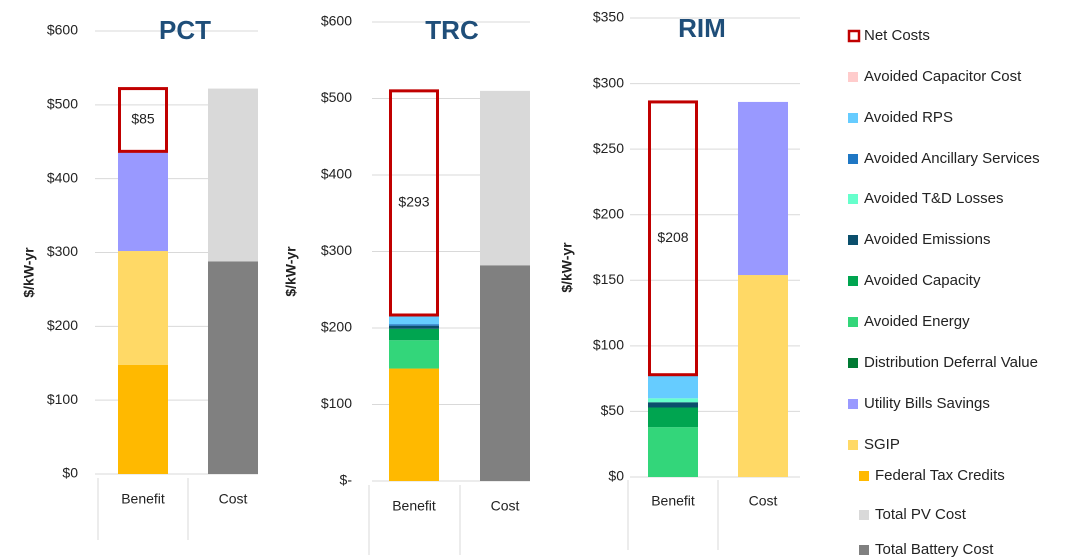 The image size is (1091, 559). What do you see at coordinates (952, 158) in the screenshot?
I see `legend-label: Avoided Ancillary Services` at bounding box center [952, 158].